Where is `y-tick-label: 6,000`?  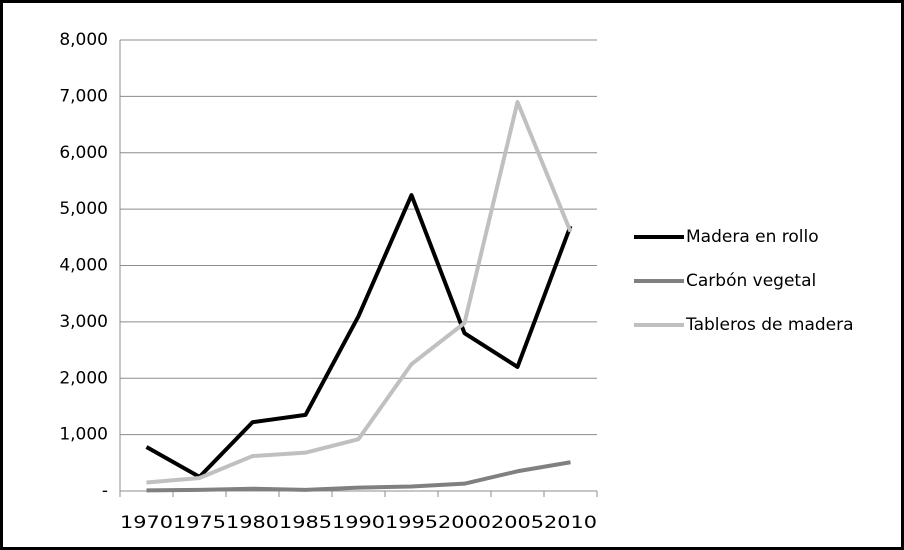
y-tick-label: 6,000 is located at coordinates (83, 153).